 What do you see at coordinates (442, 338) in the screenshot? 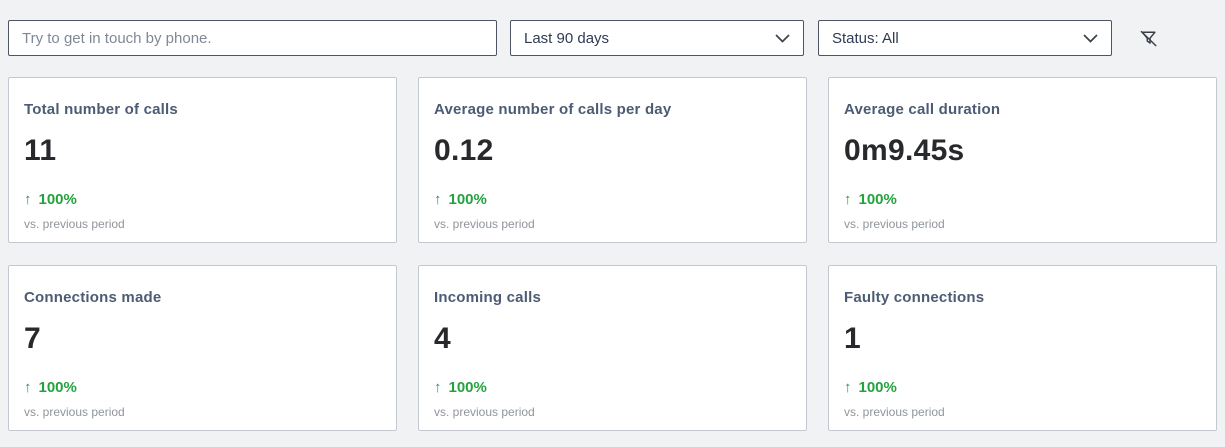
I see `stat-card-value: 4` at bounding box center [442, 338].